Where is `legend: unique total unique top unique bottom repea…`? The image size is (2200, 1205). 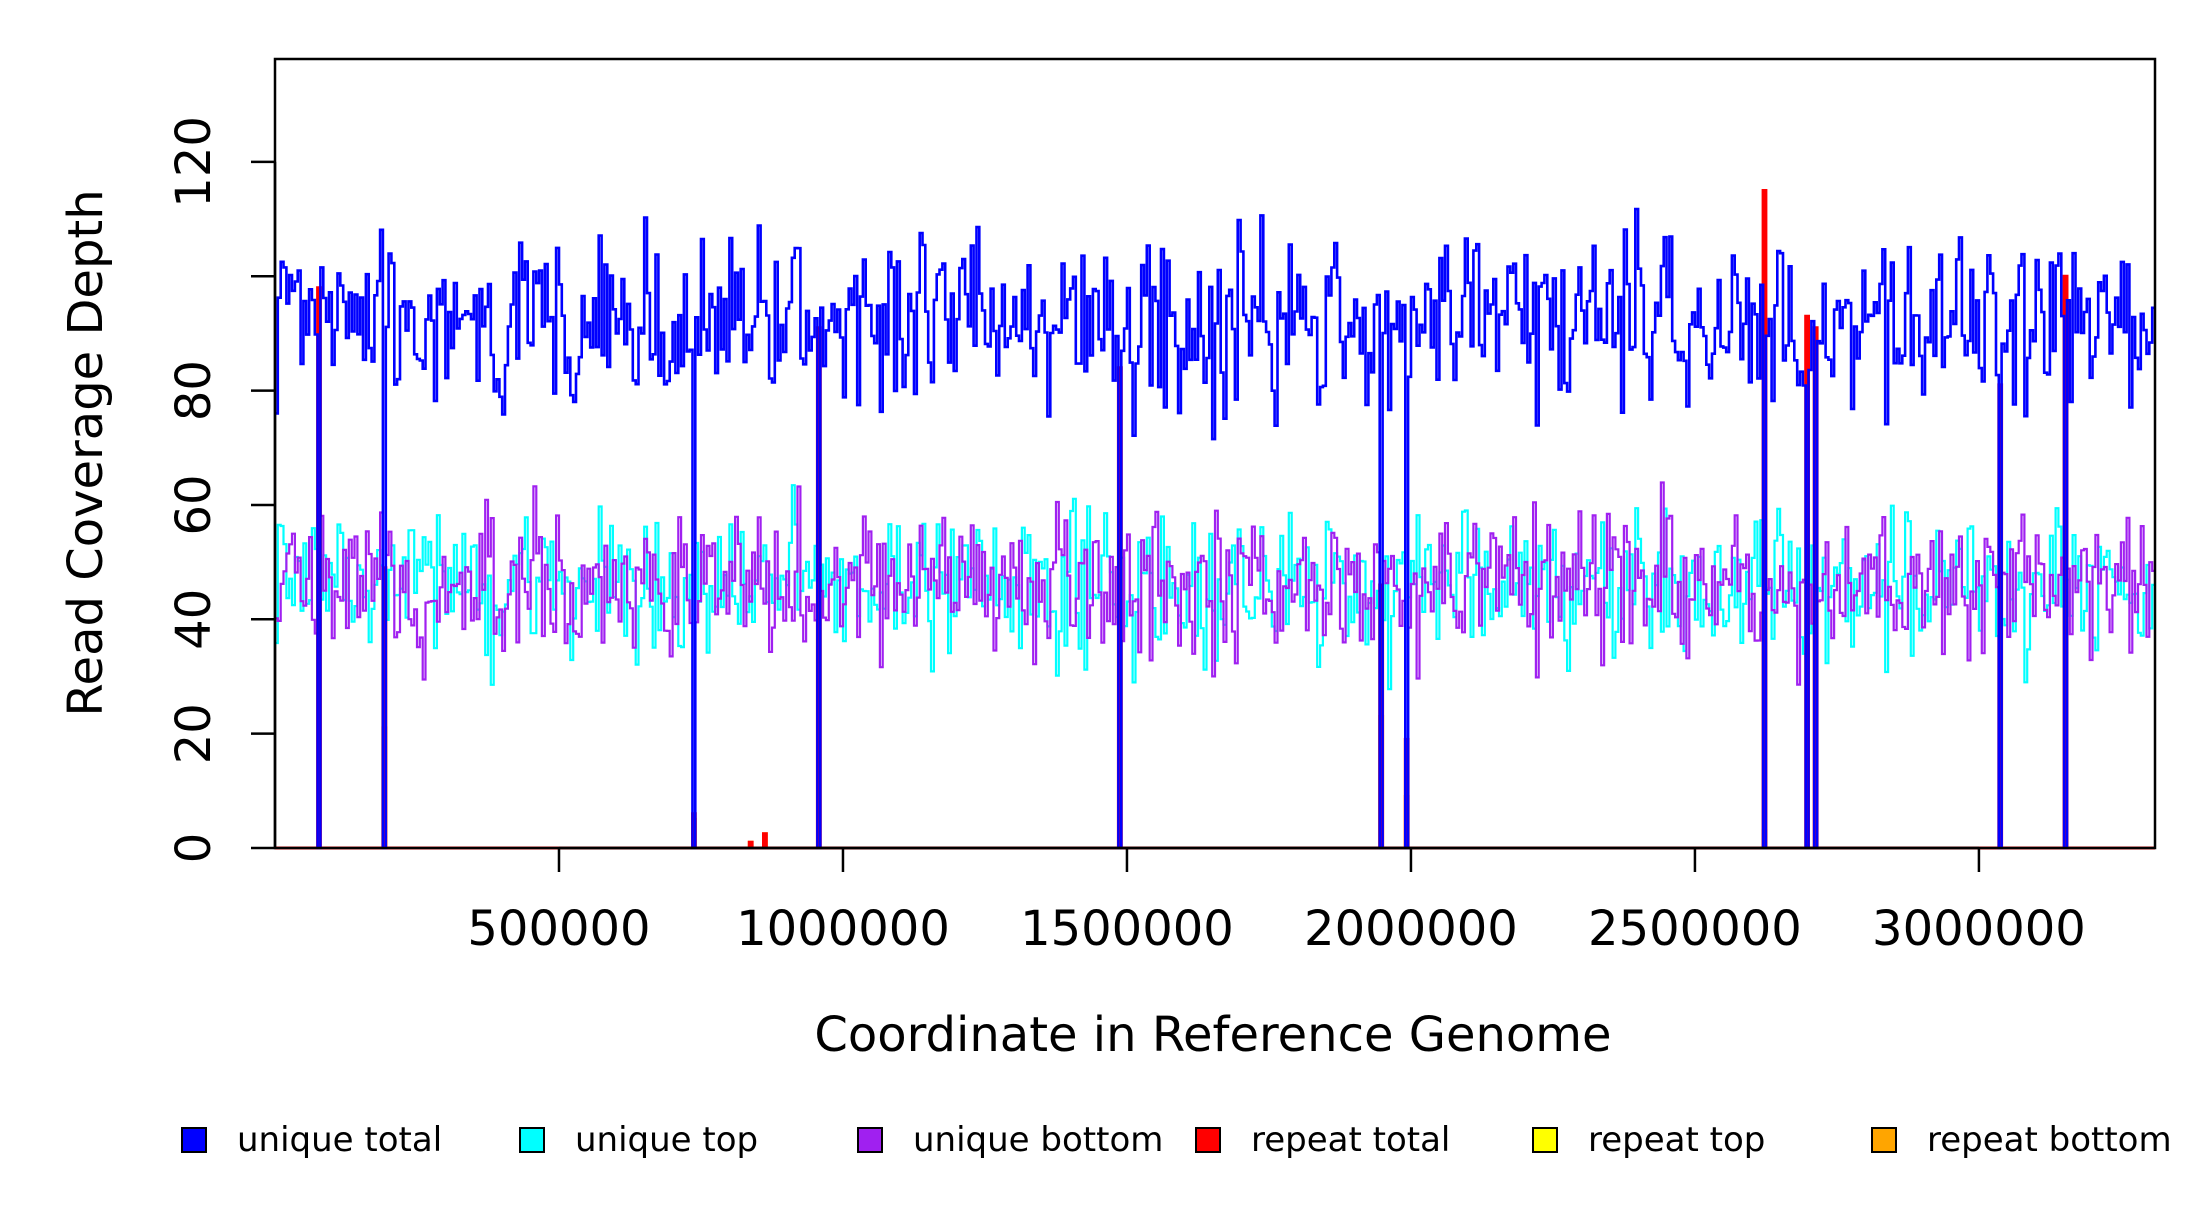 legend: unique total unique top unique bottom repea… is located at coordinates (1176, 1140).